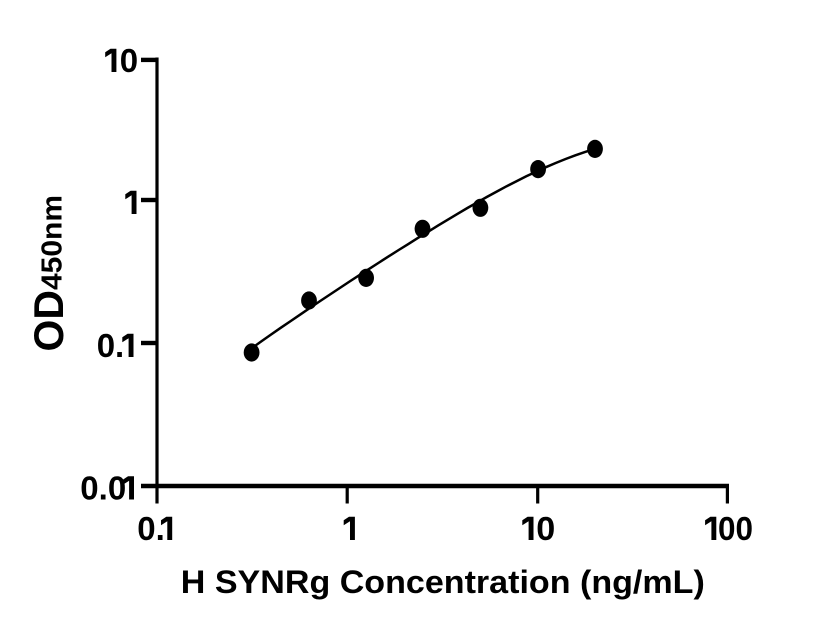 Image resolution: width=816 pixels, height=640 pixels. What do you see at coordinates (103, 488) in the screenshot?
I see `svg-text: 0.0` at bounding box center [103, 488].